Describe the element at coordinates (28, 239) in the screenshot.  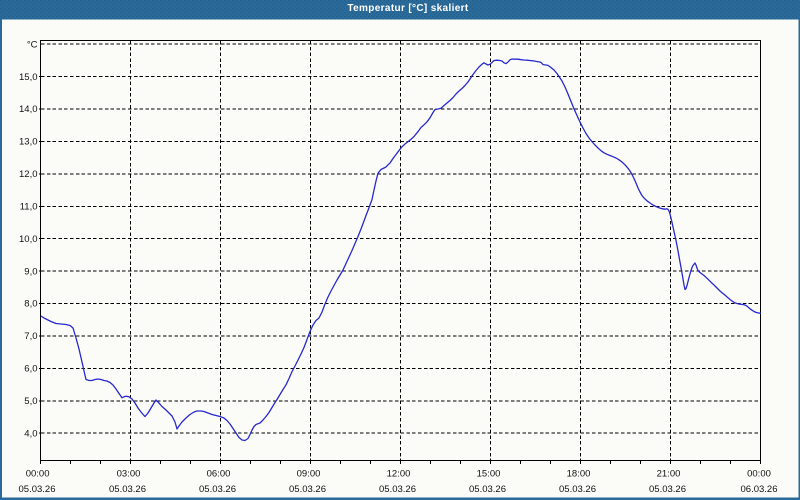
I see `svg-text: 10,0` at that location.